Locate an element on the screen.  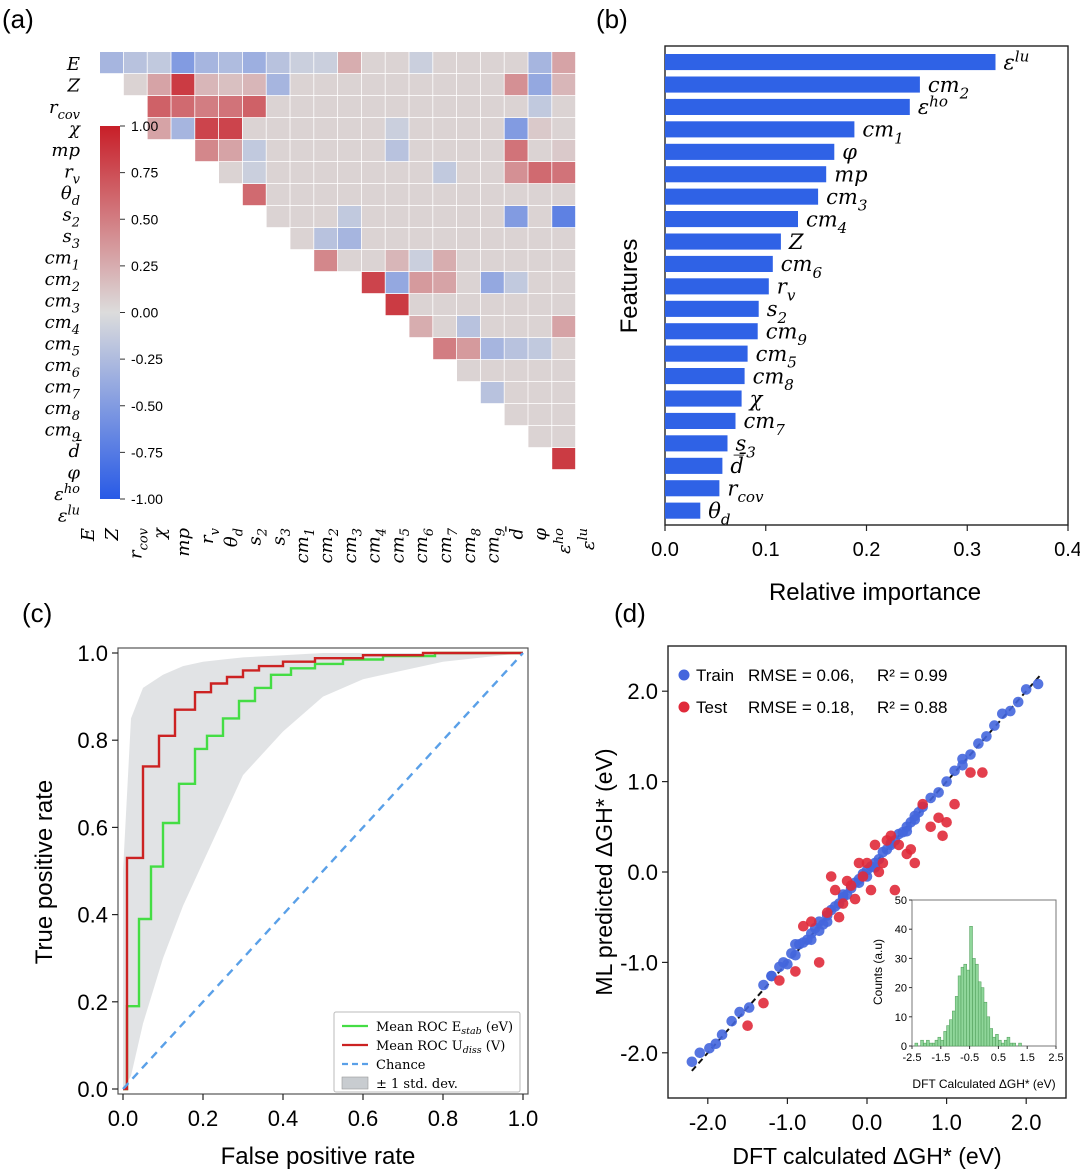
panel-b-label: (b) is located at coordinates (612, 19).